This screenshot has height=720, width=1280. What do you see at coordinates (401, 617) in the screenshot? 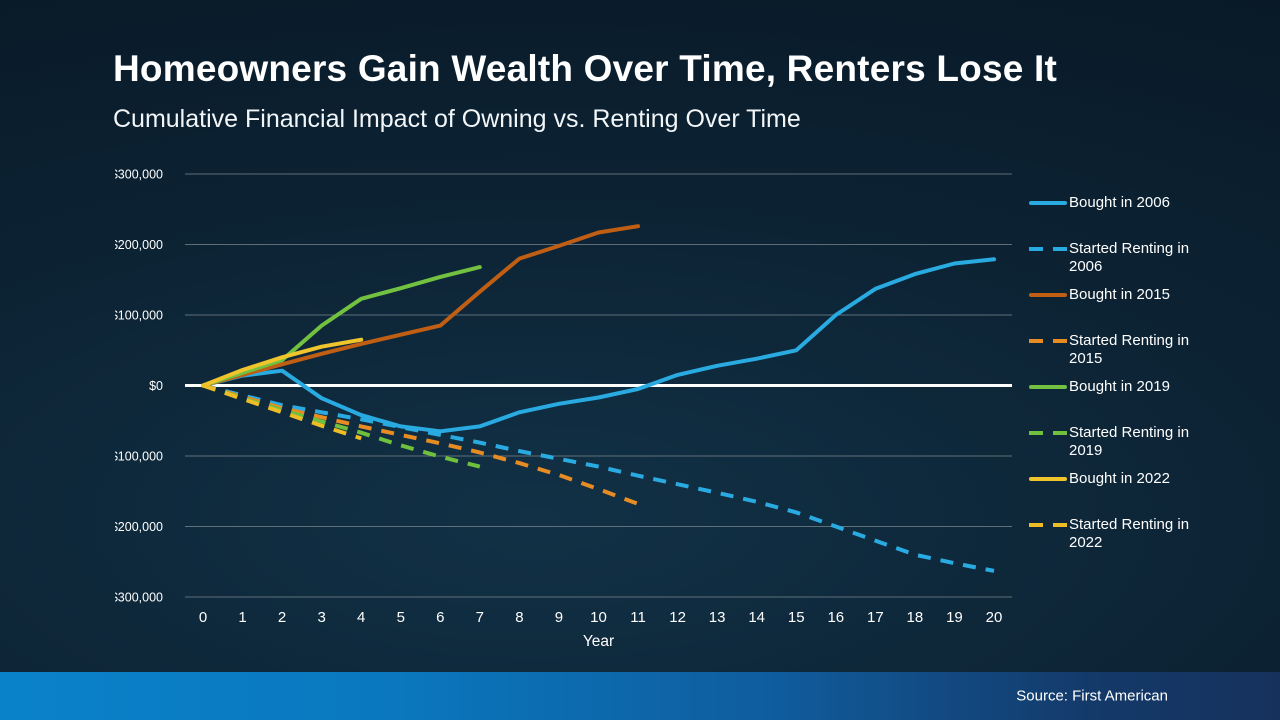
I see `x-tick-label: 5` at bounding box center [401, 617].